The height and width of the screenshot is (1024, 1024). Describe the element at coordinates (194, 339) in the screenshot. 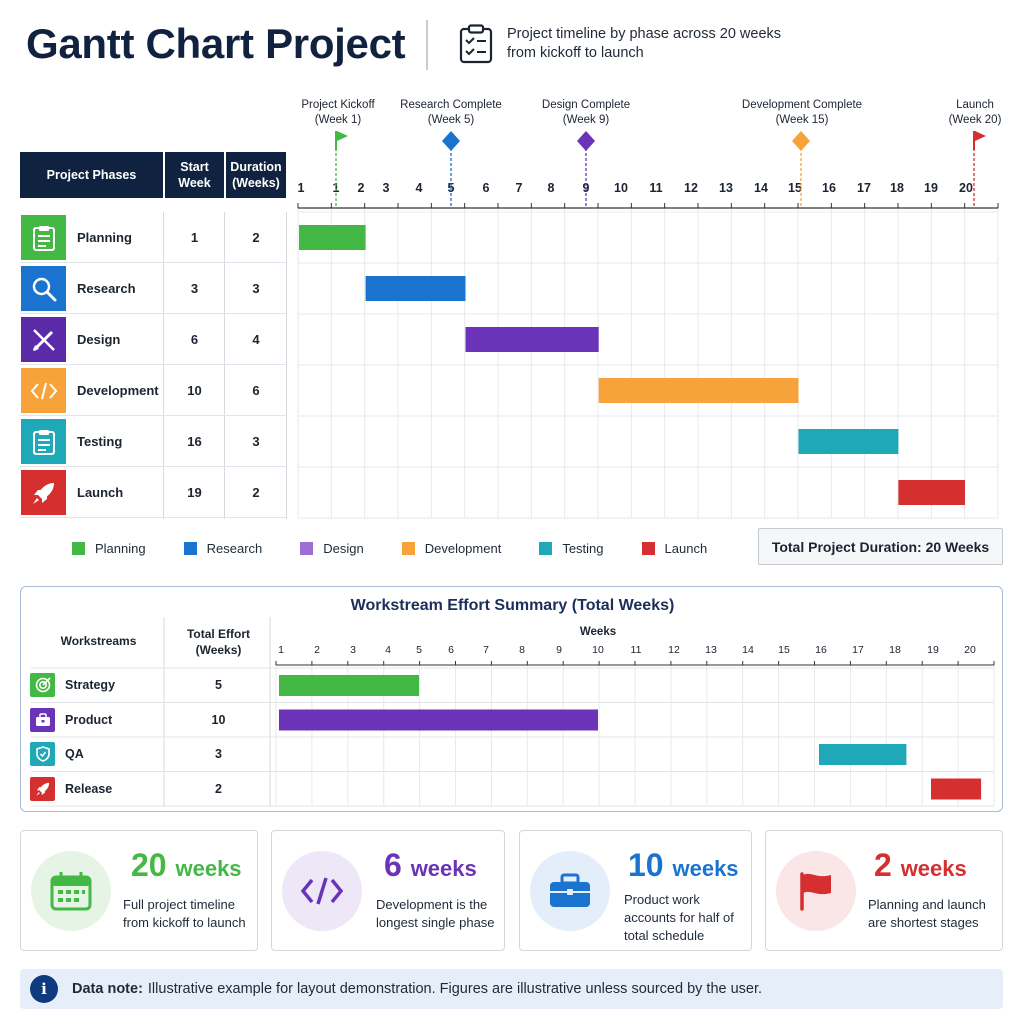

I see `phase-start: 6` at that location.